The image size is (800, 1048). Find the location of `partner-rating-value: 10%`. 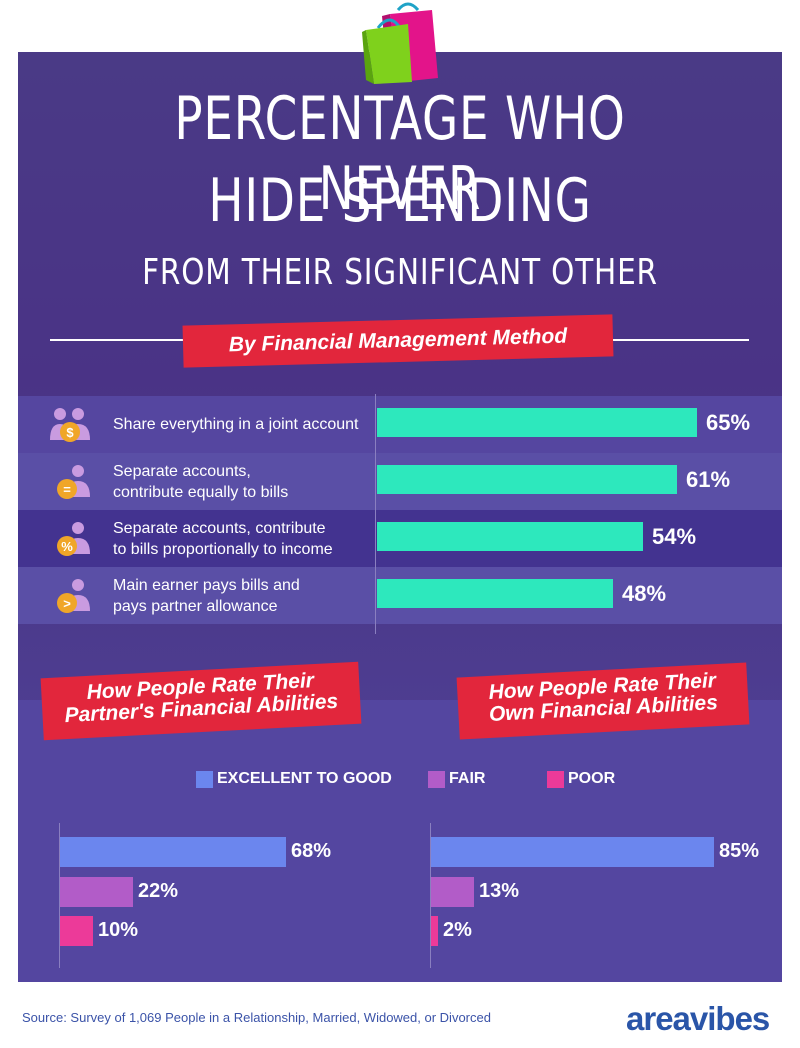

partner-rating-value: 10% is located at coordinates (118, 930).